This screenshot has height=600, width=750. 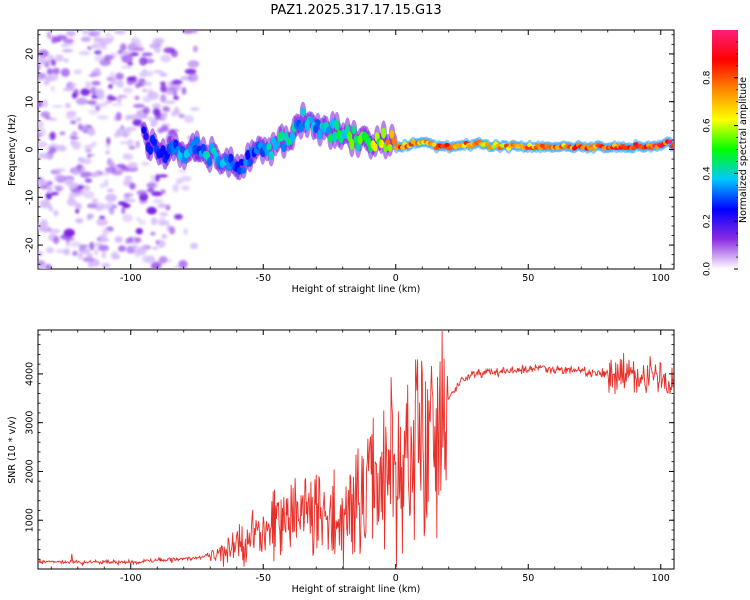 I want to click on x-tick-label: 0, so click(x=396, y=278).